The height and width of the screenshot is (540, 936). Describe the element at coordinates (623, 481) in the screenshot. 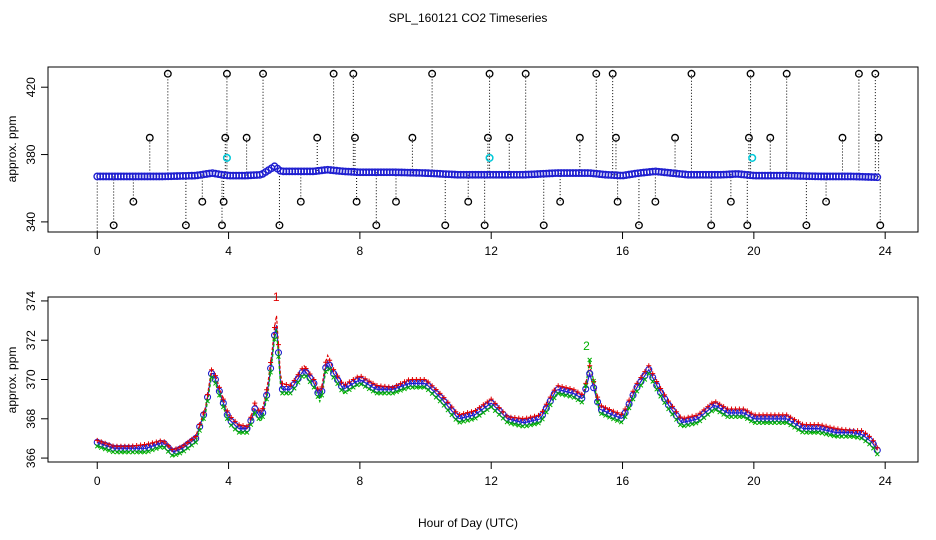

I see `bottom-x-tick-label: 16` at that location.